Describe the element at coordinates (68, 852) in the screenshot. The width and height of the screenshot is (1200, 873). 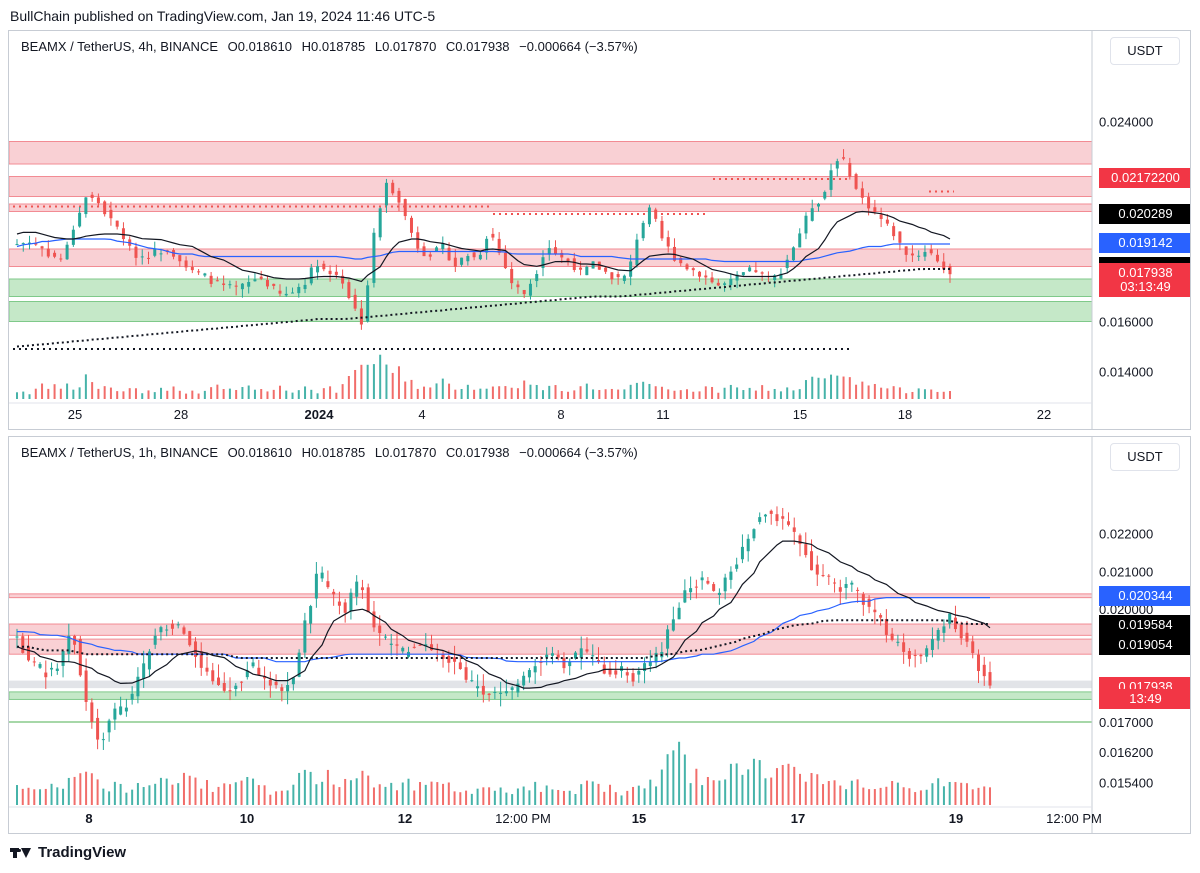
I see `tradingview-brand: TradingView` at that location.